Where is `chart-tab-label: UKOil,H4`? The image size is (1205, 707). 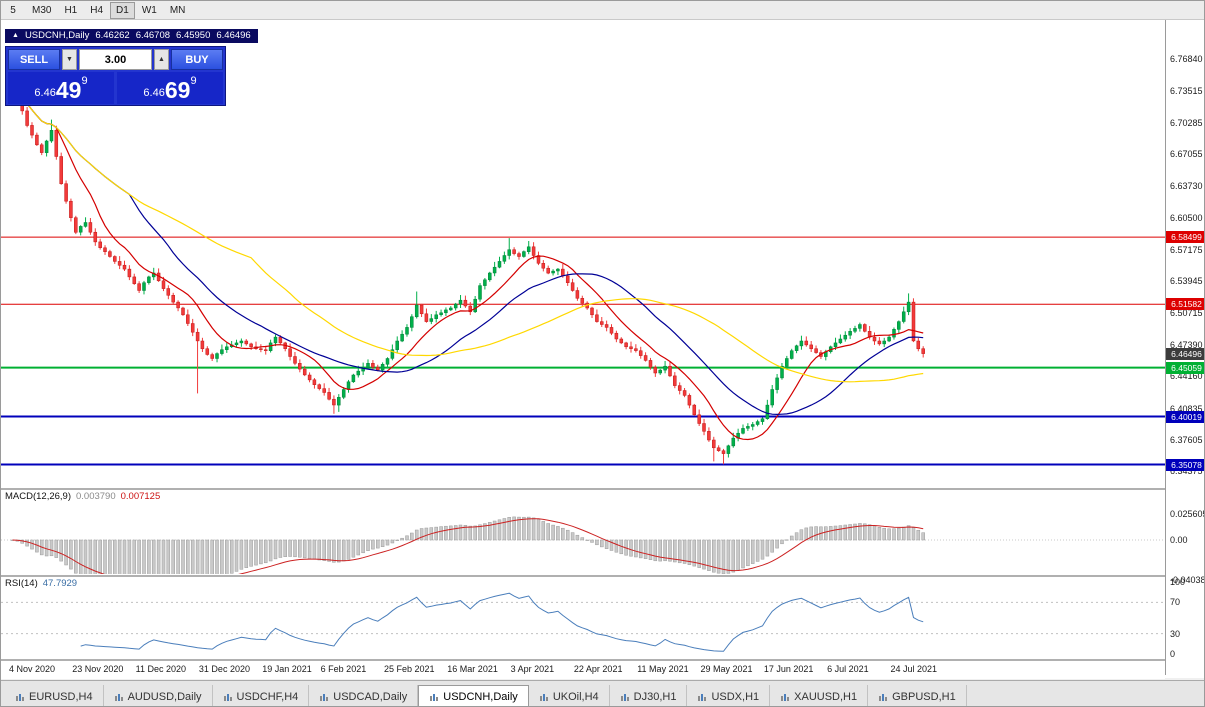
chart-tab-label: UKOil,H4 is located at coordinates (575, 696).